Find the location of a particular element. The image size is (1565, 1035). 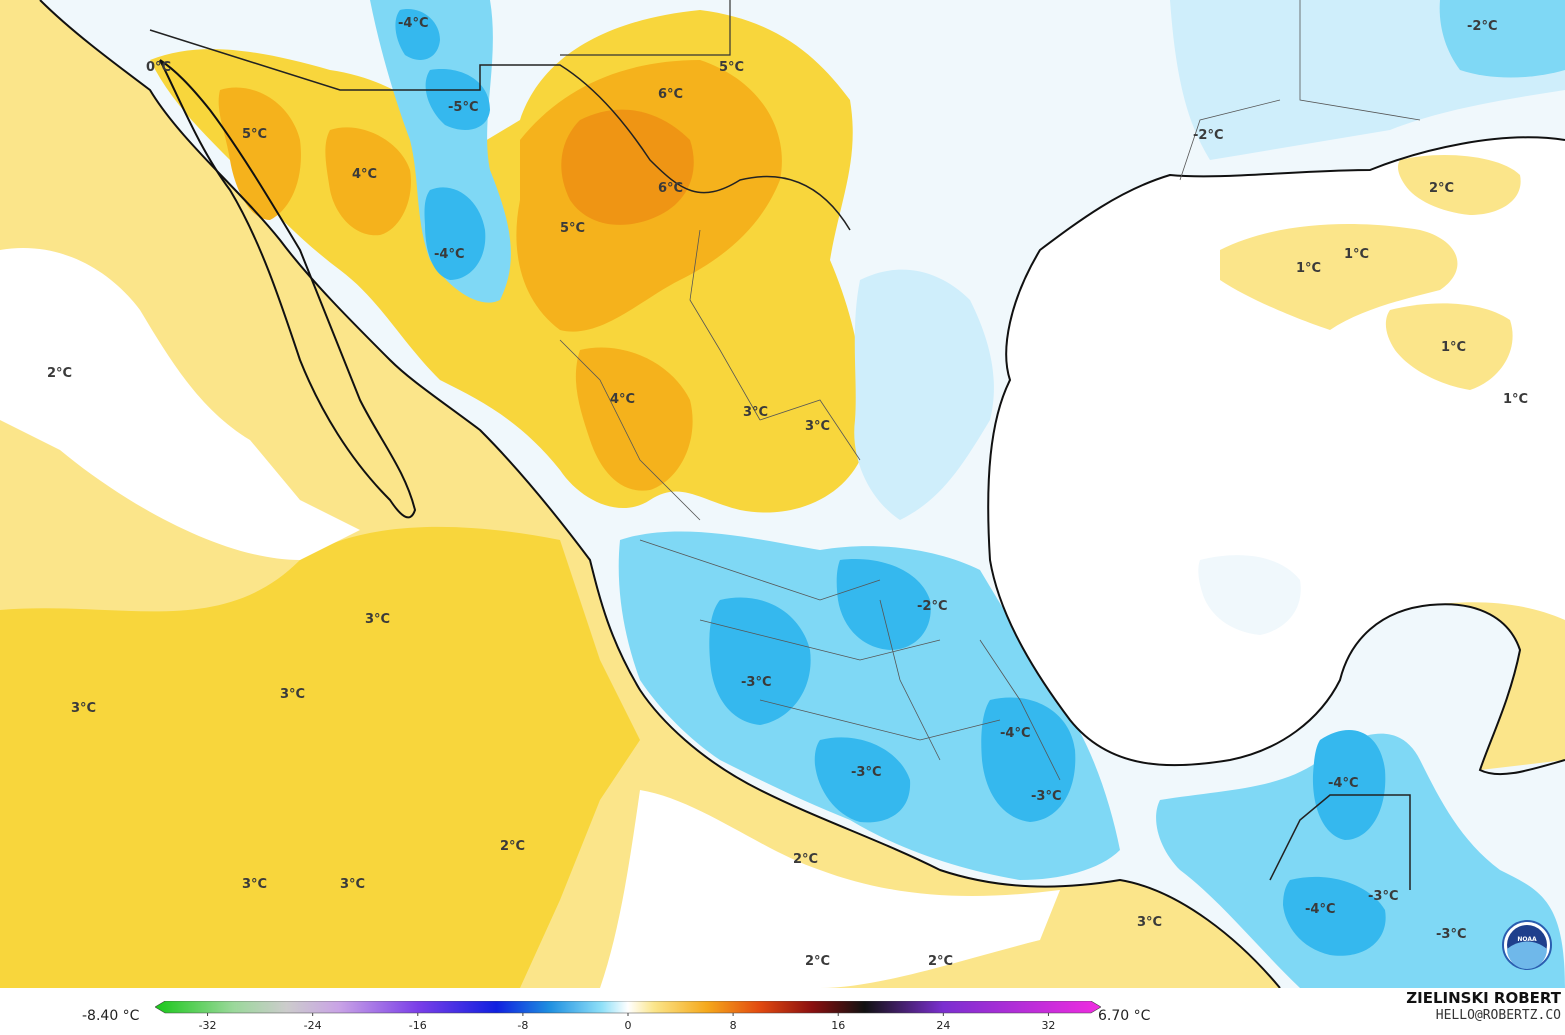

warm-region-hot is located at coordinates (627, 167).